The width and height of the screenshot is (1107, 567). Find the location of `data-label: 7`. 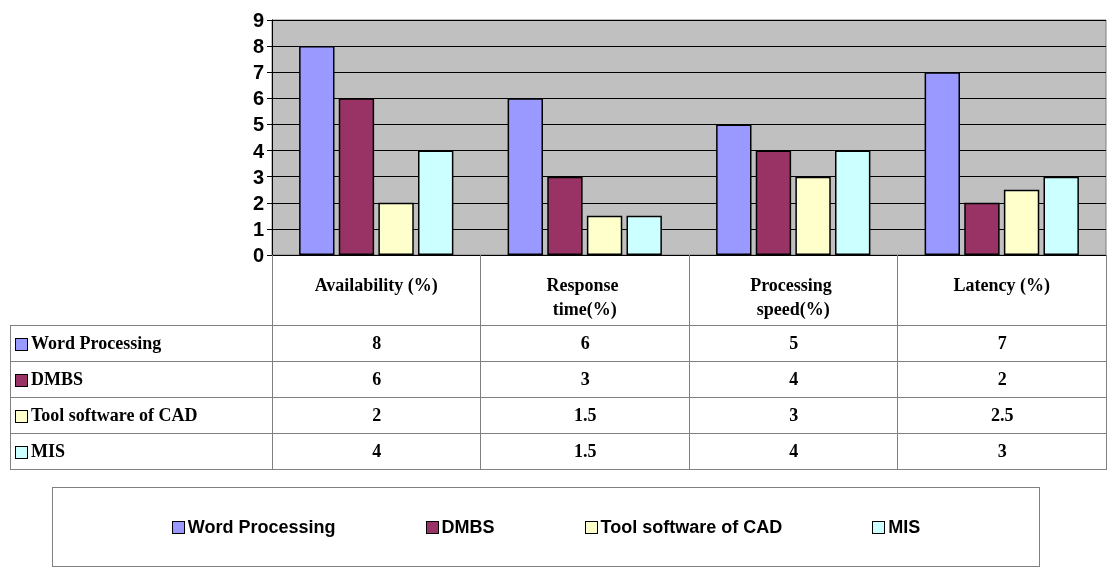

data-label: 7 is located at coordinates (1002, 343).